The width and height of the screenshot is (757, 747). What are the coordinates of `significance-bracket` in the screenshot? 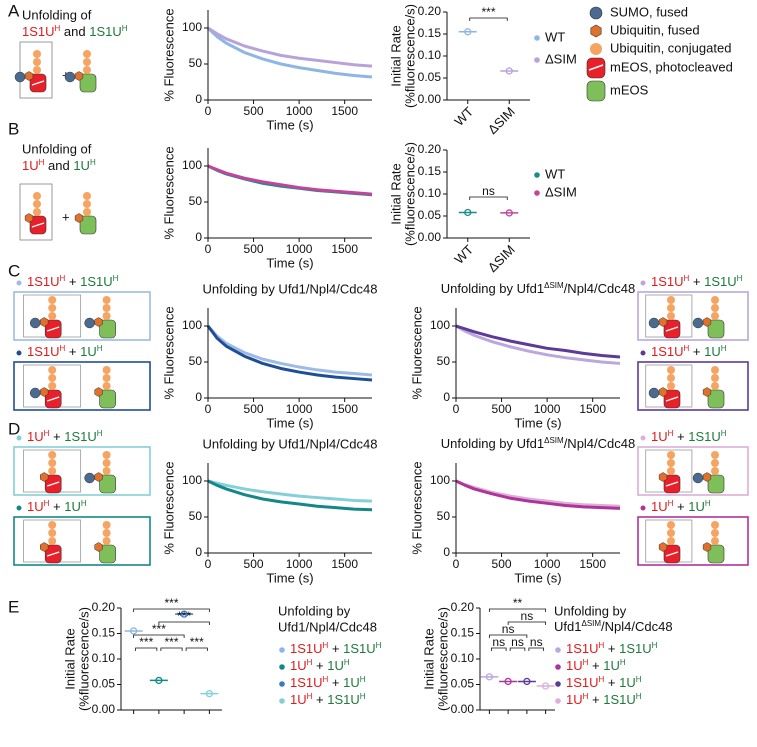 It's located at (196, 649).